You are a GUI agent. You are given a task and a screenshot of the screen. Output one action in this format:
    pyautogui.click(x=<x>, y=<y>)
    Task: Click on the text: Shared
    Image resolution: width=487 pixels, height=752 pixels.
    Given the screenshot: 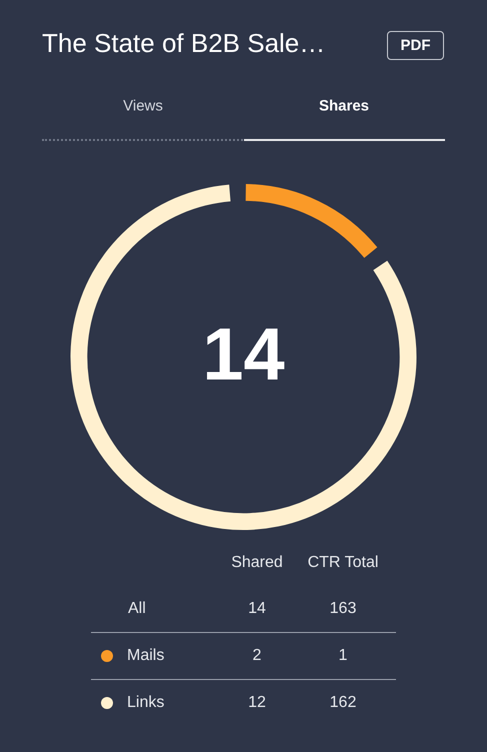 What is the action you would take?
    pyautogui.click(x=257, y=563)
    